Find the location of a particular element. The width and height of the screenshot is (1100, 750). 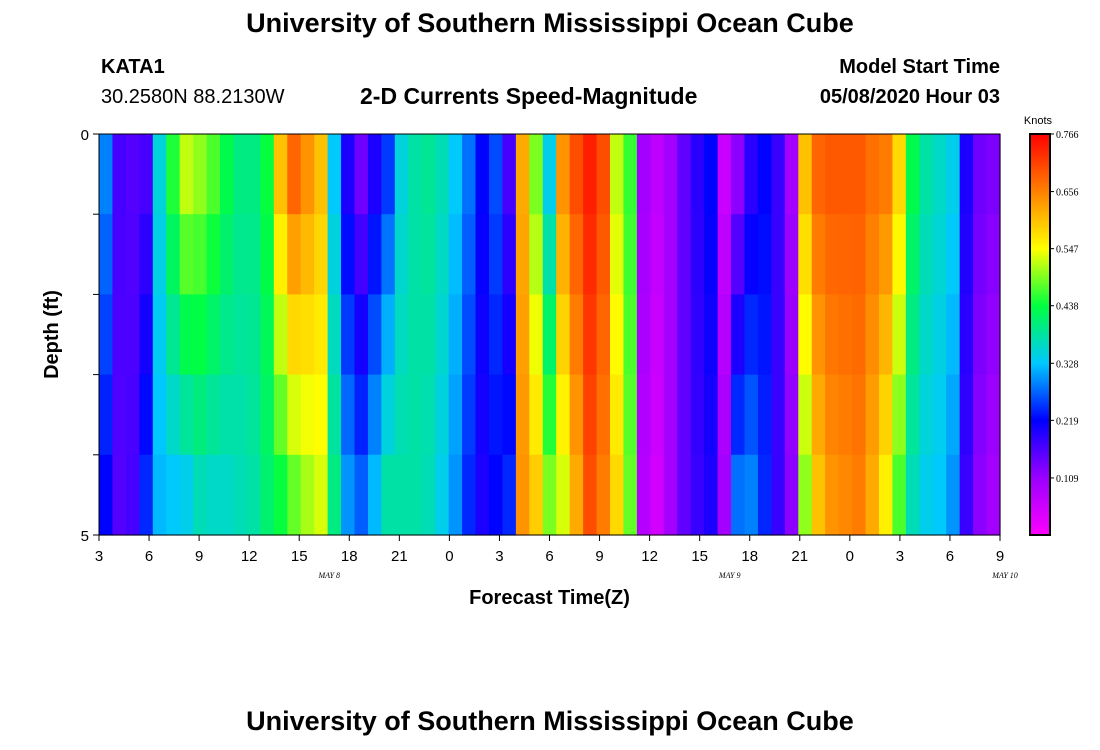

colorbar-tick-label: 0.109 is located at coordinates (1067, 479).